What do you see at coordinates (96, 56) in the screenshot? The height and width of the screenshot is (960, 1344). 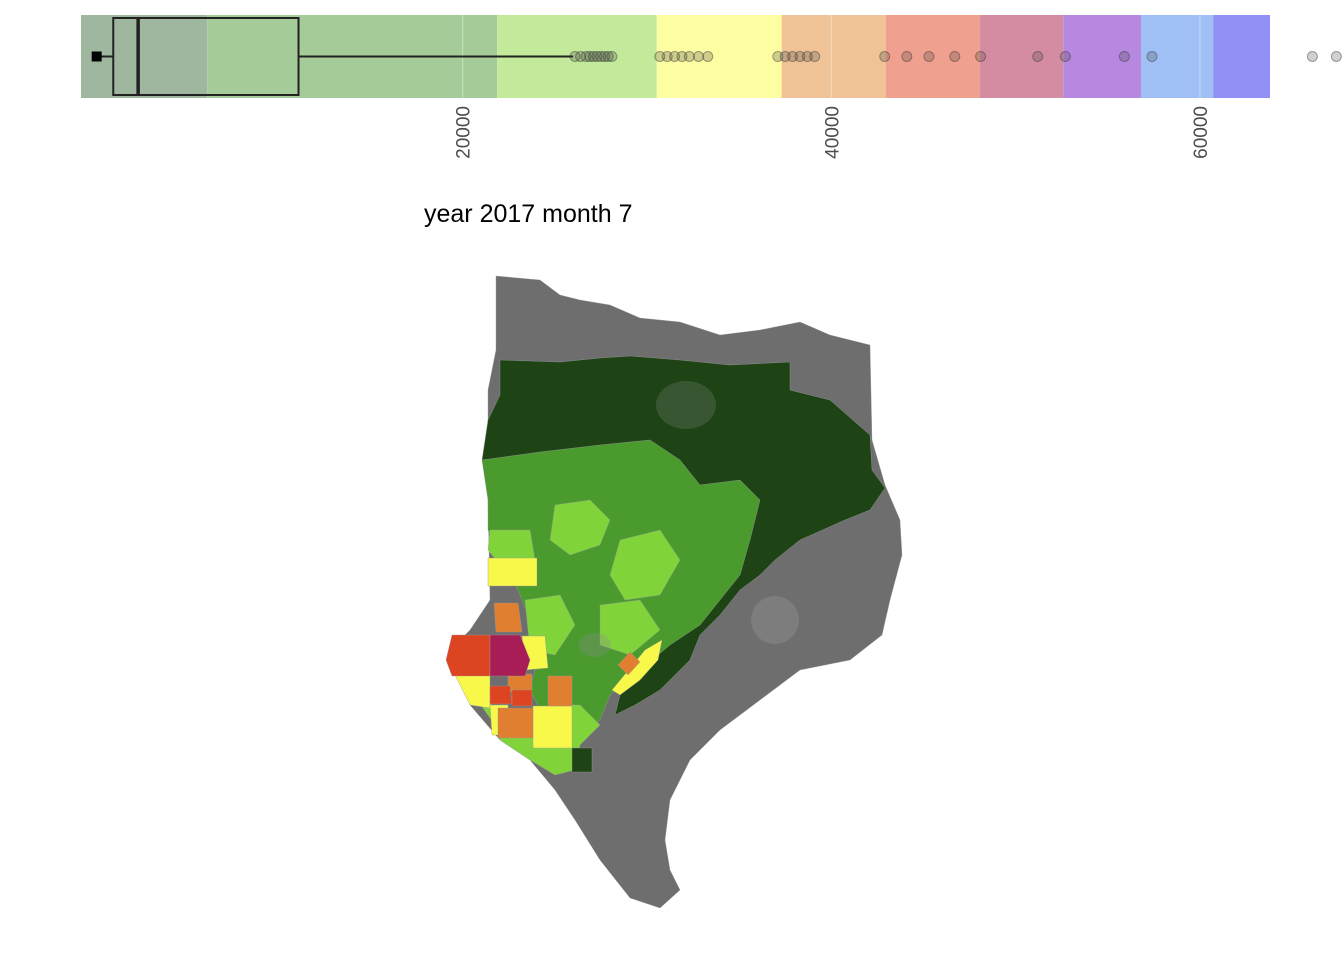 I see `min-marker` at bounding box center [96, 56].